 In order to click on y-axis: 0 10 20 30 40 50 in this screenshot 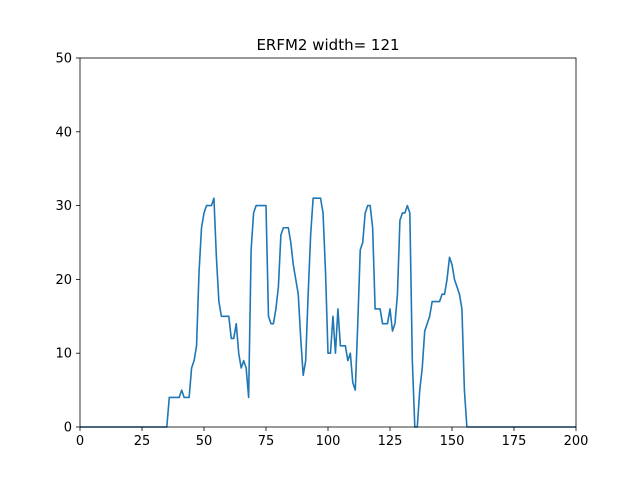, I will do `click(67, 244)`.